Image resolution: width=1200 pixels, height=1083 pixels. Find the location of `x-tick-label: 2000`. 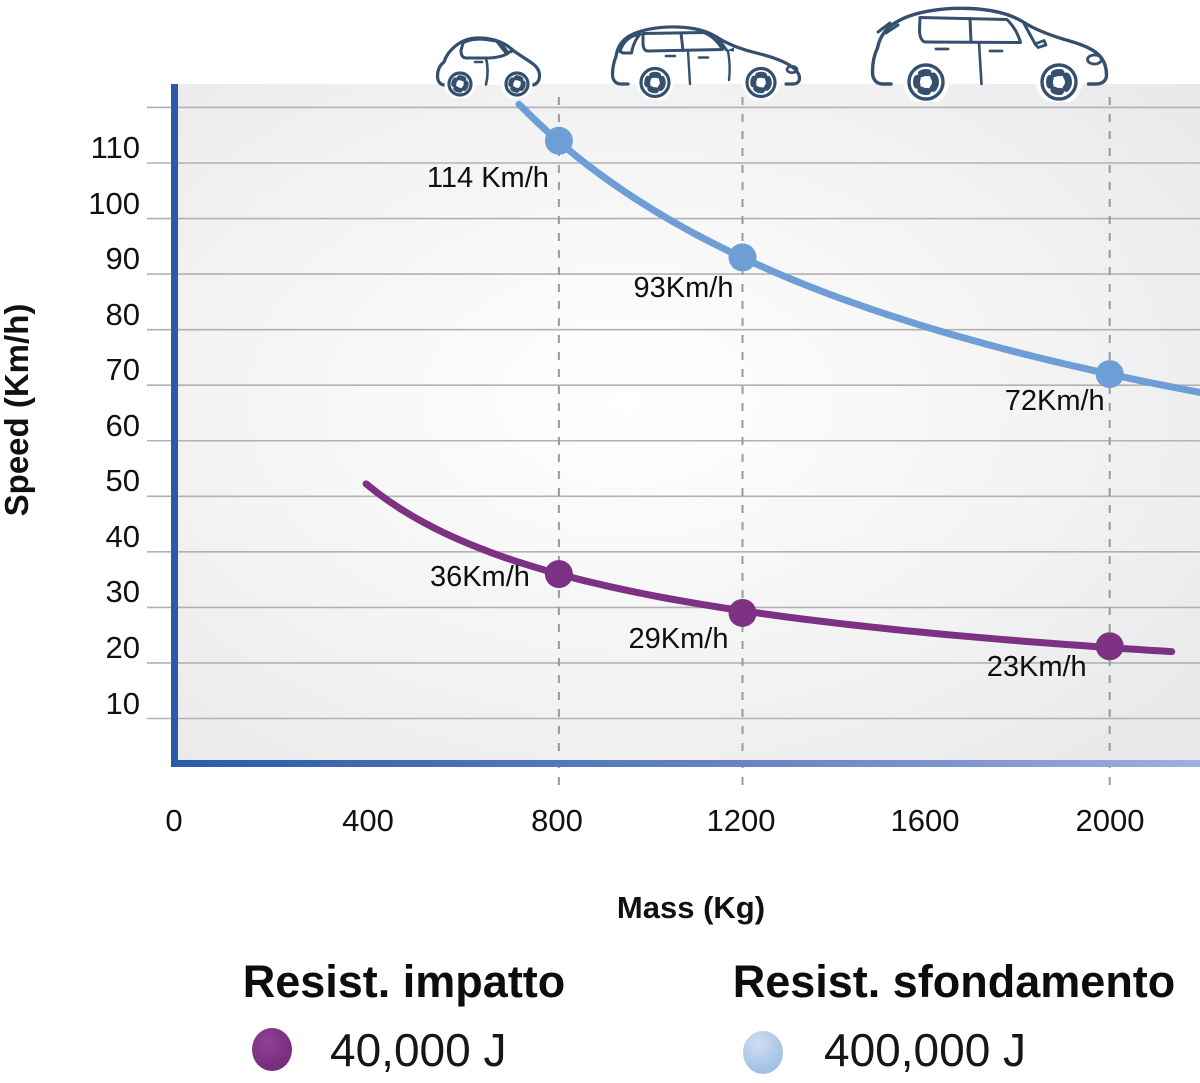

x-tick-label: 2000 is located at coordinates (1110, 820).